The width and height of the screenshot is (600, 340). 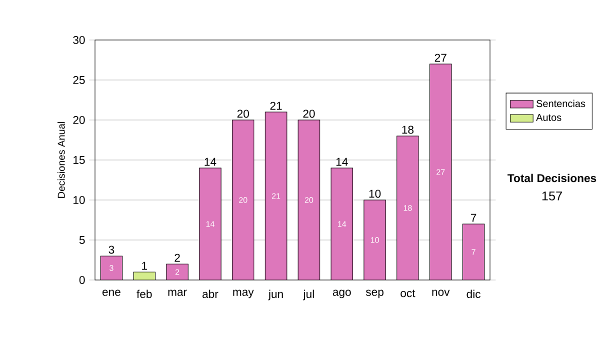 What do you see at coordinates (473, 294) in the screenshot?
I see `x-tick-label: dic` at bounding box center [473, 294].